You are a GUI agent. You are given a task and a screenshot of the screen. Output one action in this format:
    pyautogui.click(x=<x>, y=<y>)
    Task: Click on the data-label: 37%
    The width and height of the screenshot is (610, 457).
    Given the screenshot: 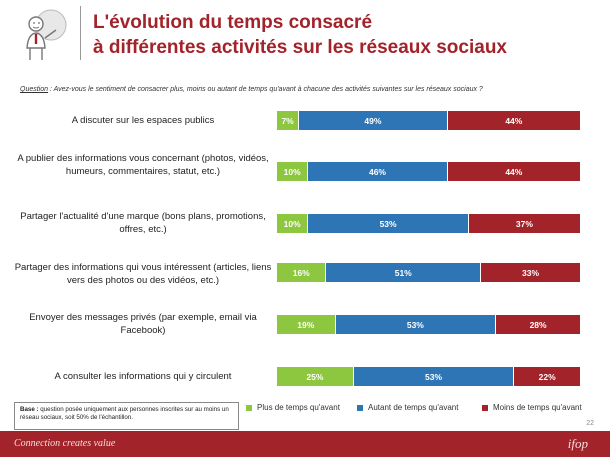 What is the action you would take?
    pyautogui.click(x=524, y=223)
    